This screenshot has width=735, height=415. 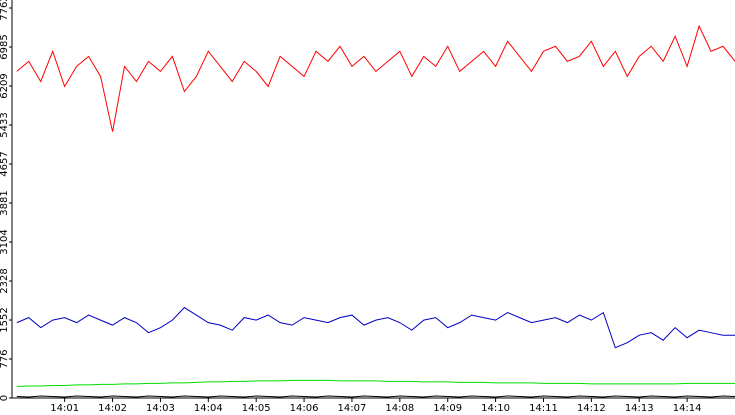 I want to click on x-tick-label: 14:10, so click(x=495, y=408).